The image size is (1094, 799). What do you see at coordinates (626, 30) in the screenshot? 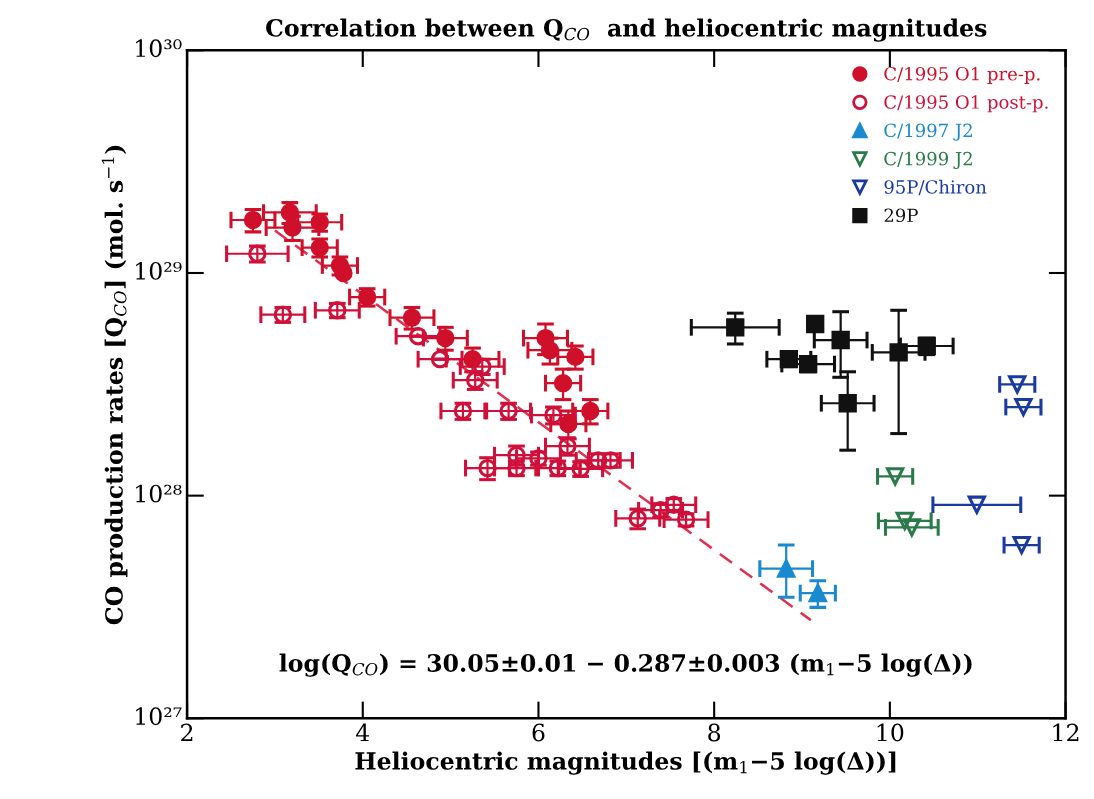
I see `chart-title: Correlation between Q$_{CO}$ and heliocentric magnitudes` at bounding box center [626, 30].